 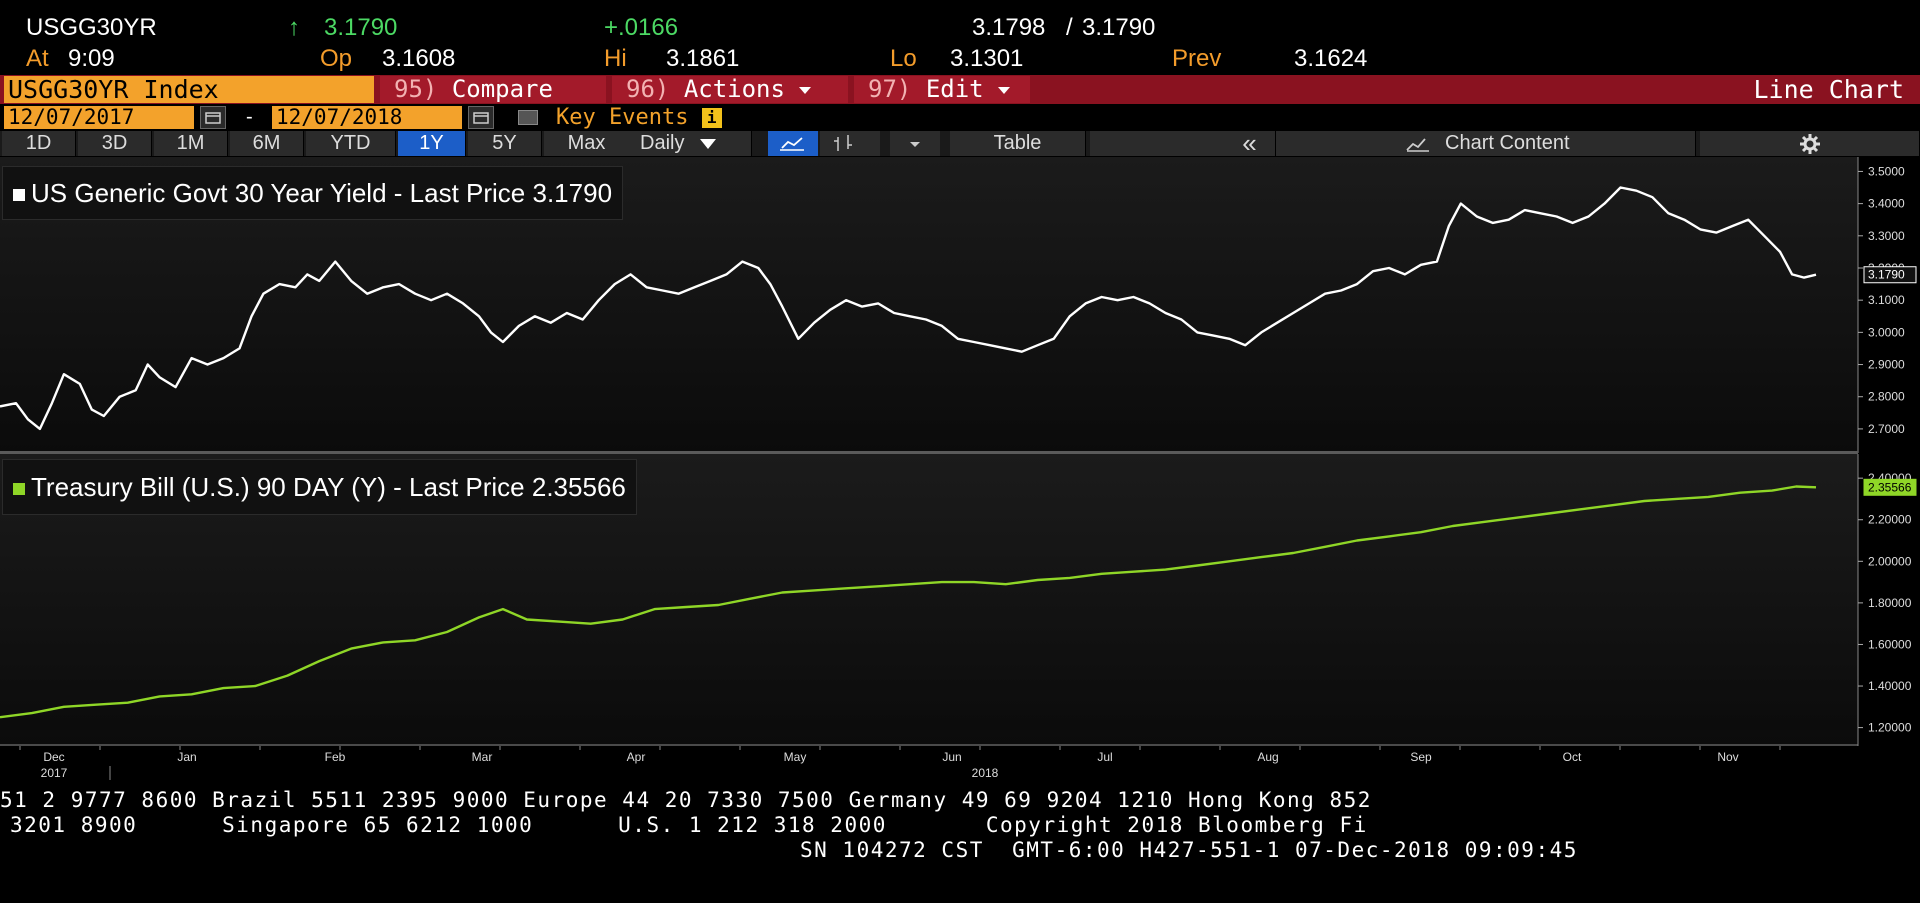 What do you see at coordinates (903, 58) in the screenshot?
I see `low-label: Lo` at bounding box center [903, 58].